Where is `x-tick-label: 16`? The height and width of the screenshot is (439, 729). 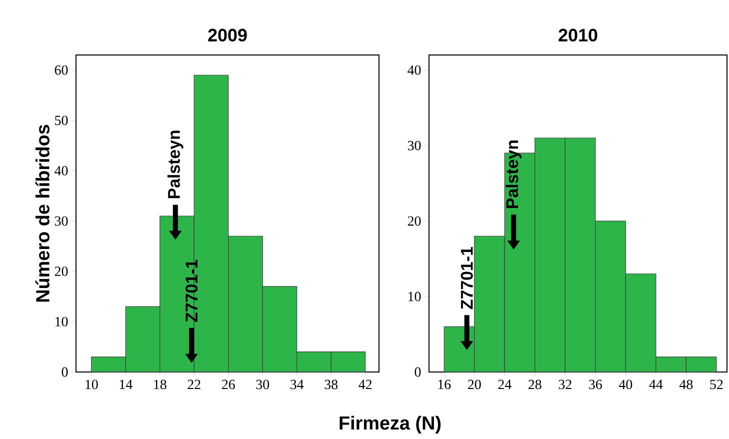
x-tick-label: 16 is located at coordinates (444, 385).